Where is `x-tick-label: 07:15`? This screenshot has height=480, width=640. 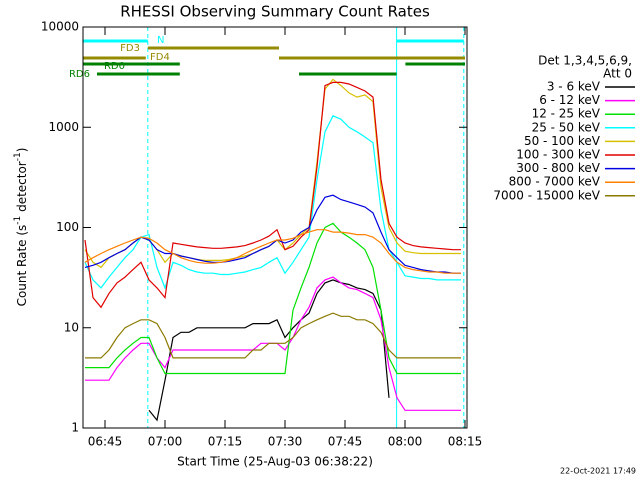
x-tick-label: 07:15 is located at coordinates (225, 442).